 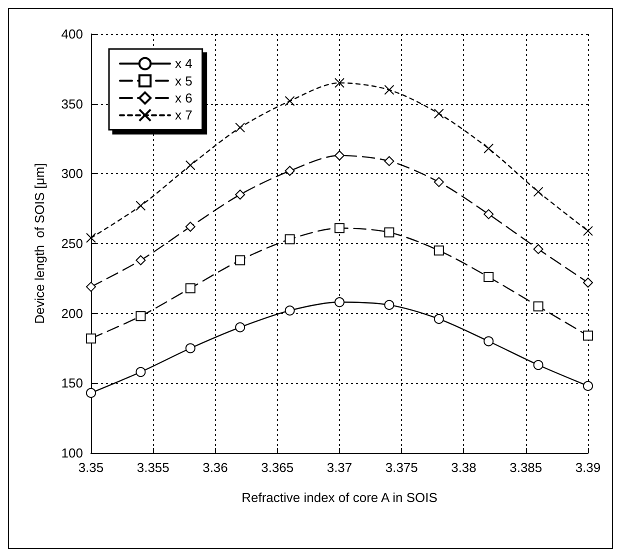 I want to click on y-tick-label: 200, so click(x=72, y=313).